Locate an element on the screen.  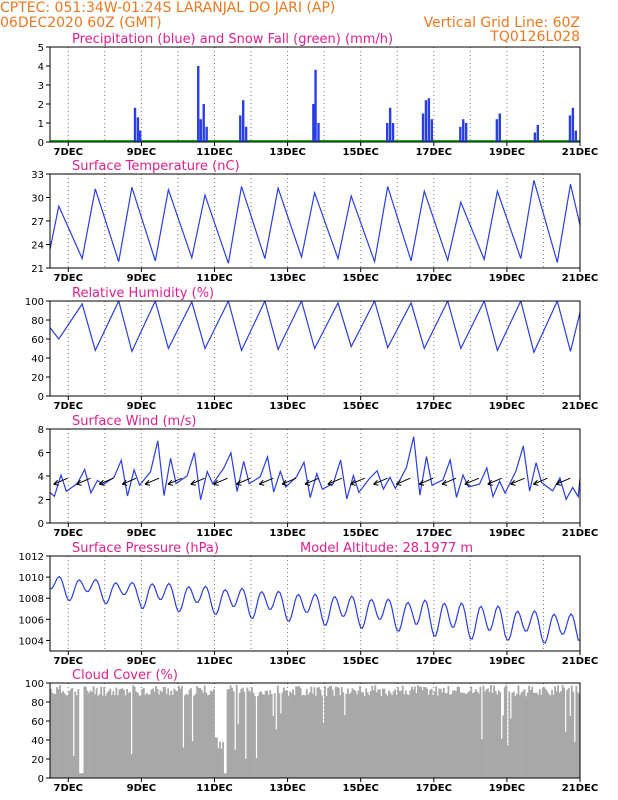
y-tick-label: 1010 is located at coordinates (31, 578).